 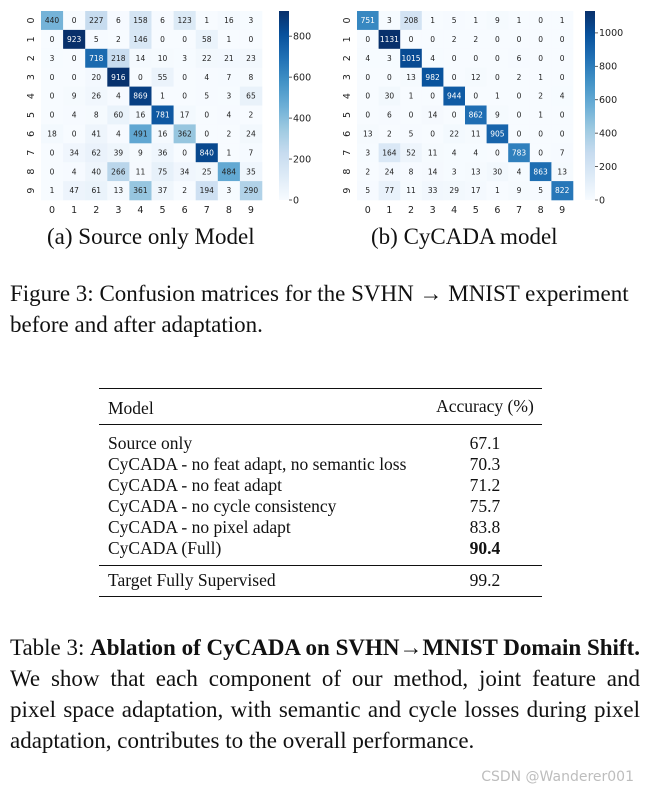 What do you see at coordinates (347, 77) in the screenshot?
I see `y-tick-label: 3` at bounding box center [347, 77].